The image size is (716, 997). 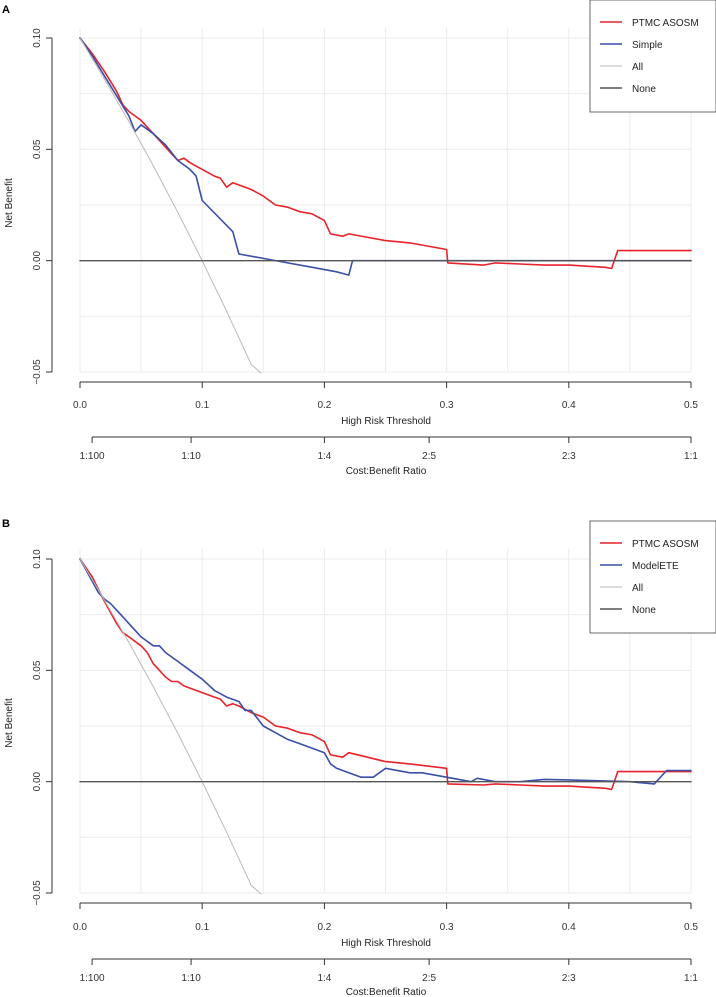 I want to click on legend: PTMC ASOSM Simple All None, so click(x=652, y=56).